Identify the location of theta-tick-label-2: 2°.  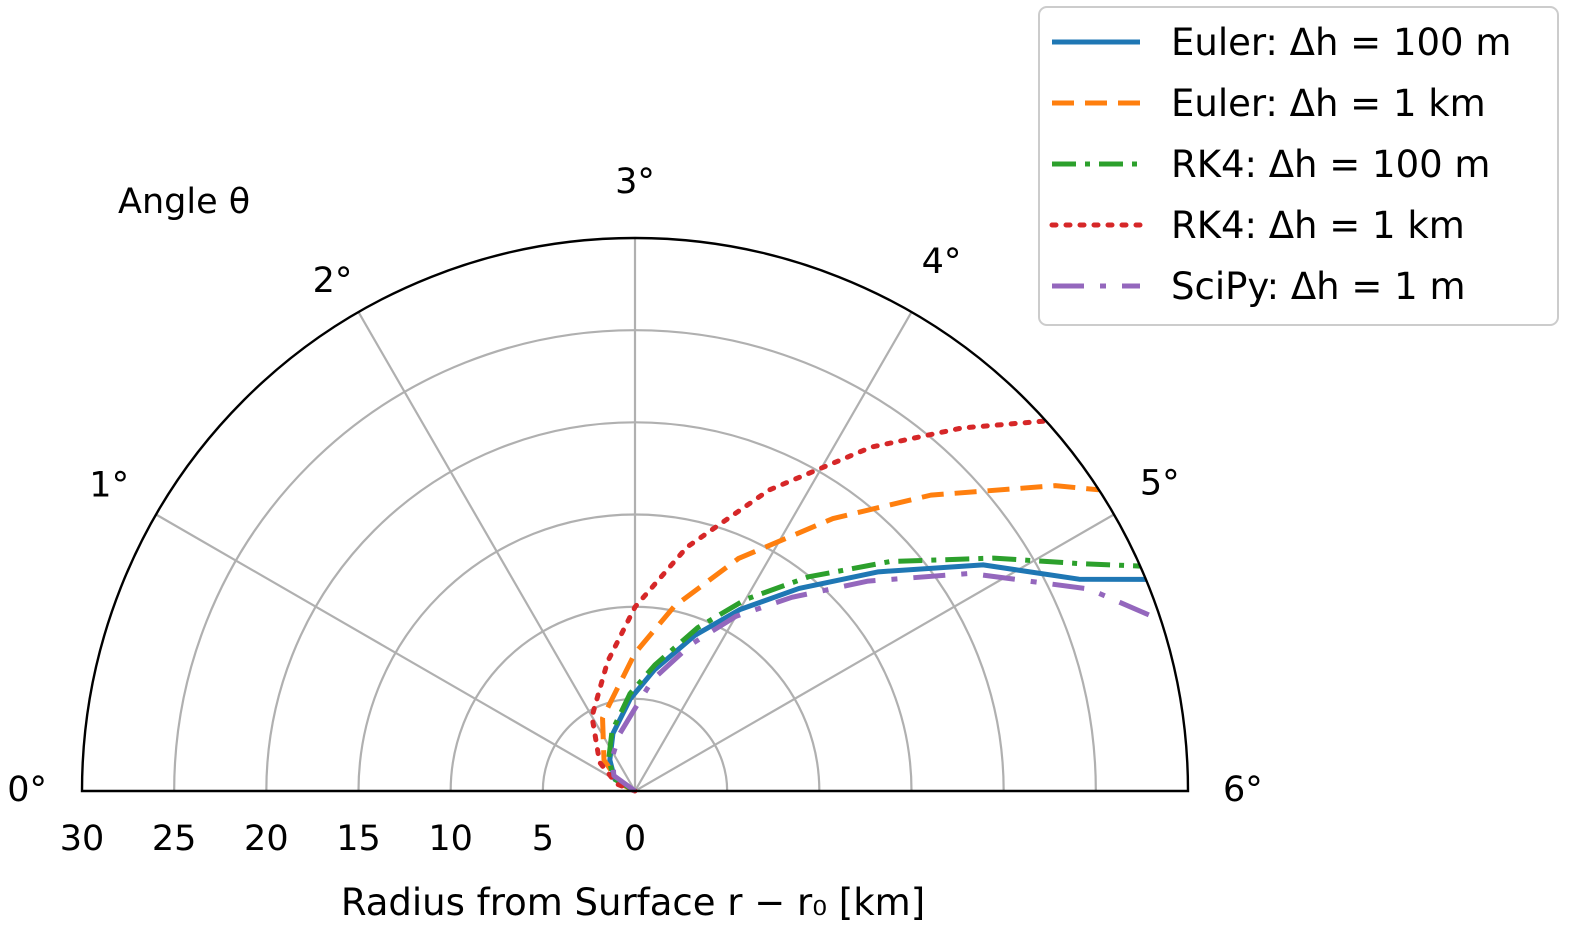
(333, 281).